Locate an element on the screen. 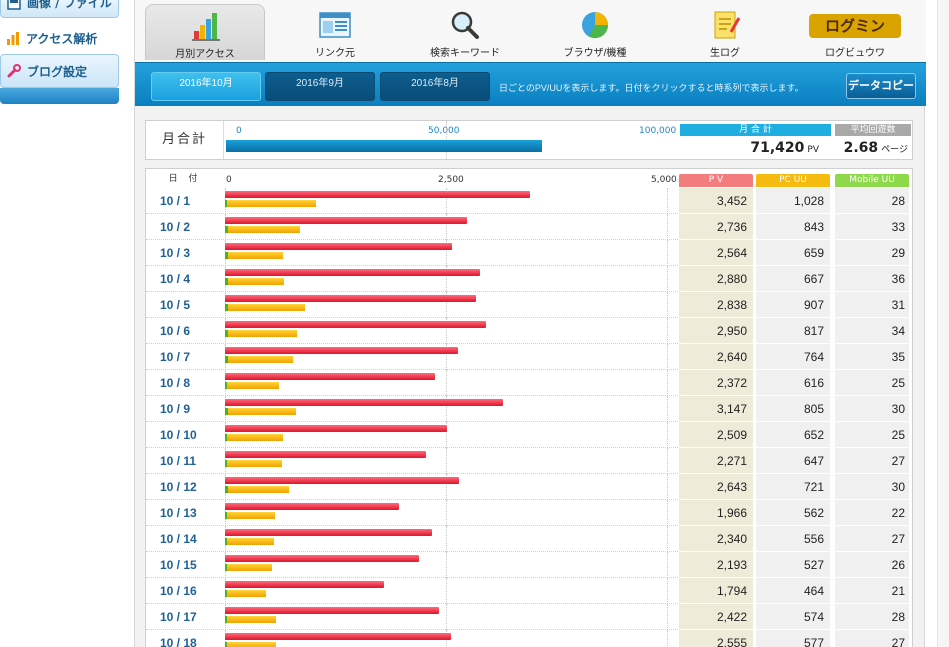 The image size is (949, 647). mobile-uu-cell: 21 is located at coordinates (872, 591).